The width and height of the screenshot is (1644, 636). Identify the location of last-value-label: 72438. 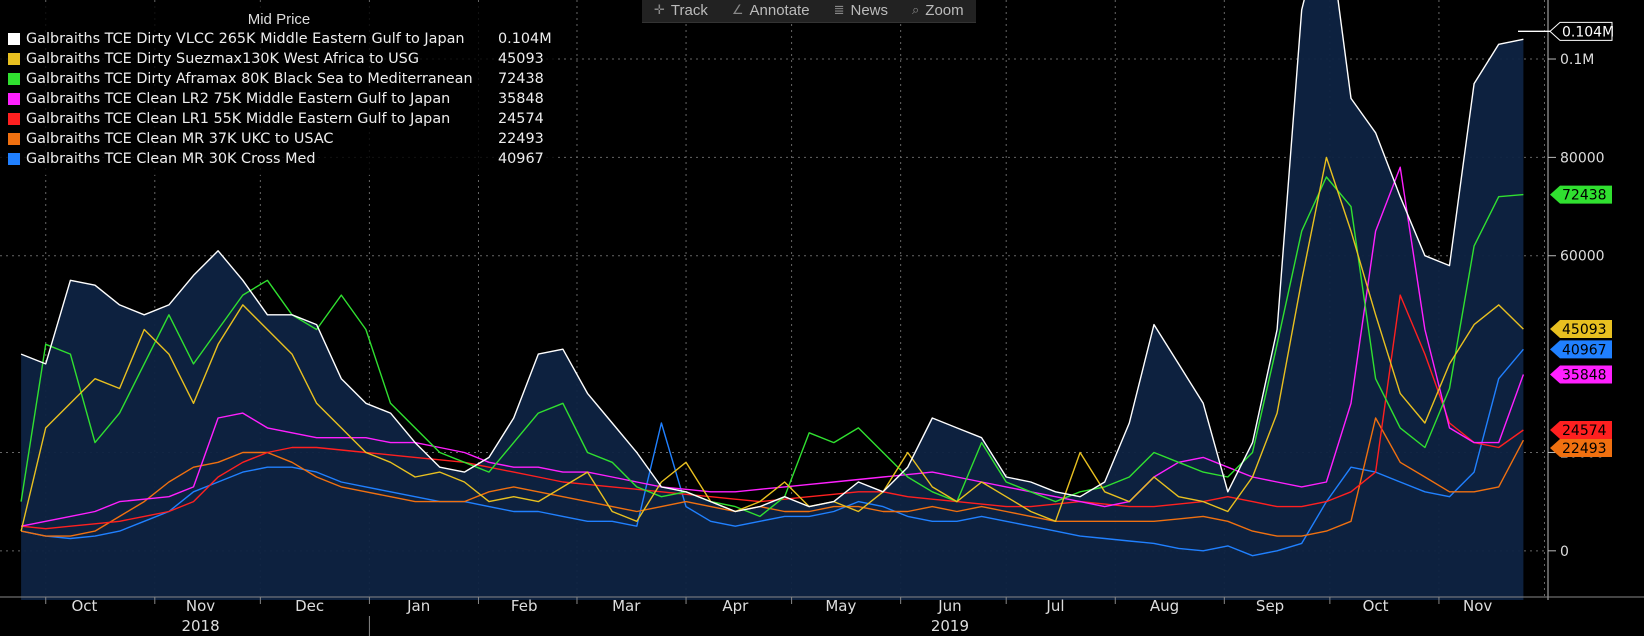
(1584, 196).